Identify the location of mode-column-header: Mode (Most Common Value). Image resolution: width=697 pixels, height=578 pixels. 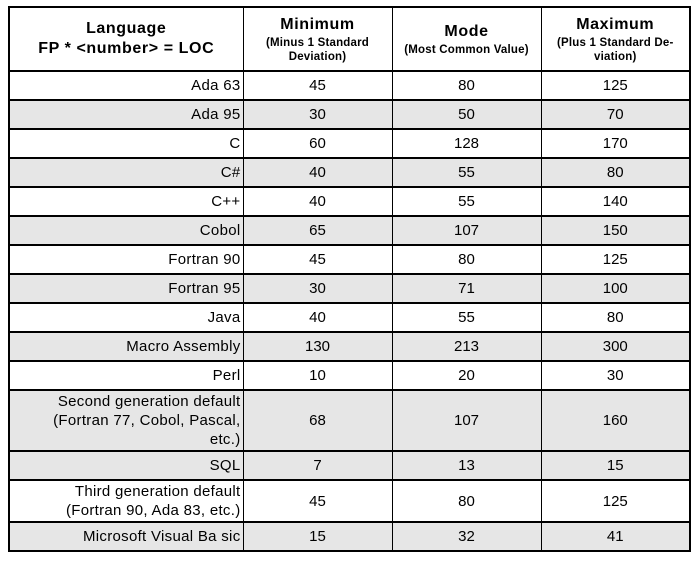
(466, 39).